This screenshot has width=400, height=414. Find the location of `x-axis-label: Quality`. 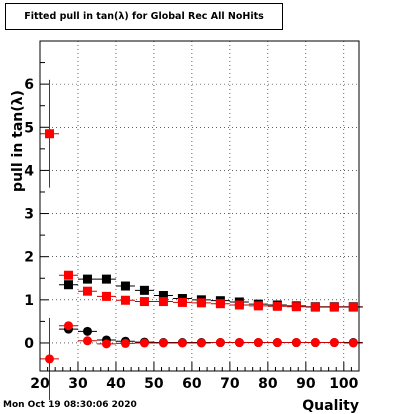

x-axis-label: Quality is located at coordinates (330, 406).